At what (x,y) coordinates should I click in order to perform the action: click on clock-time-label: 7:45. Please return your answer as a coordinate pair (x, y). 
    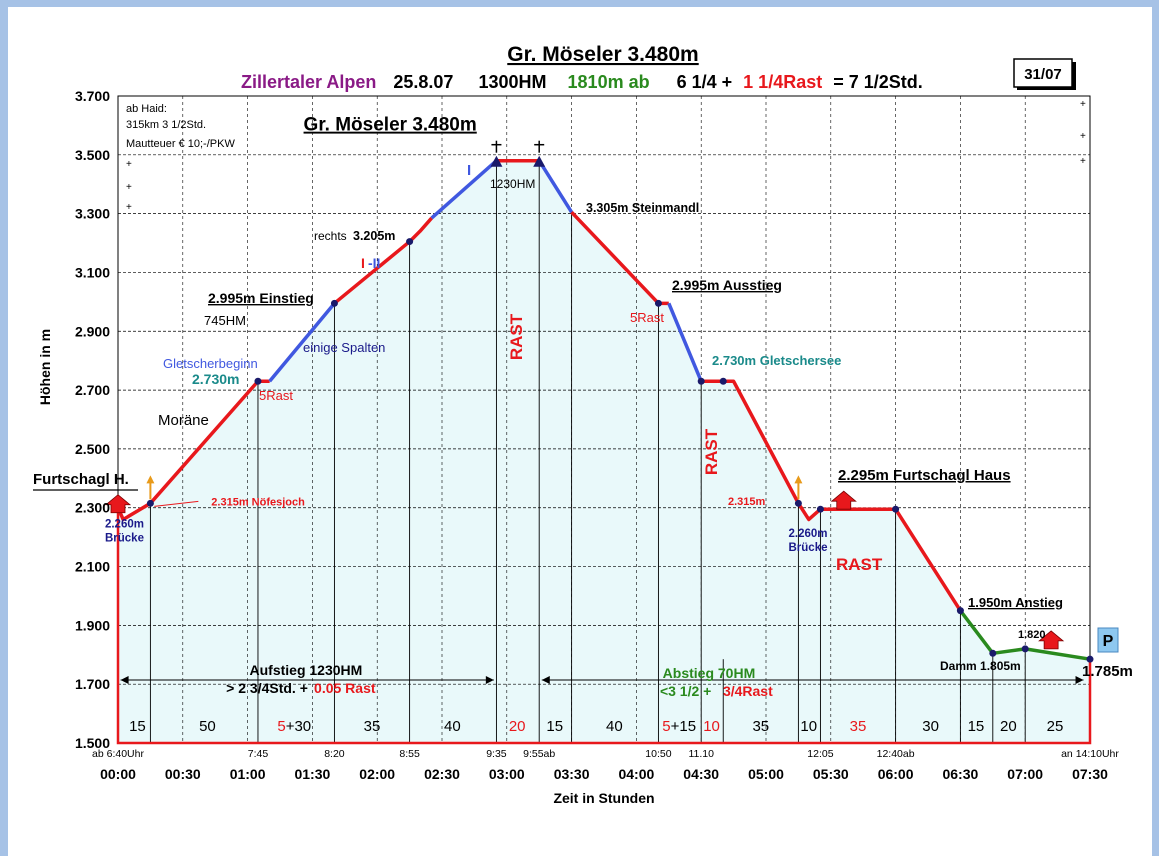
    Looking at the image, I should click on (258, 754).